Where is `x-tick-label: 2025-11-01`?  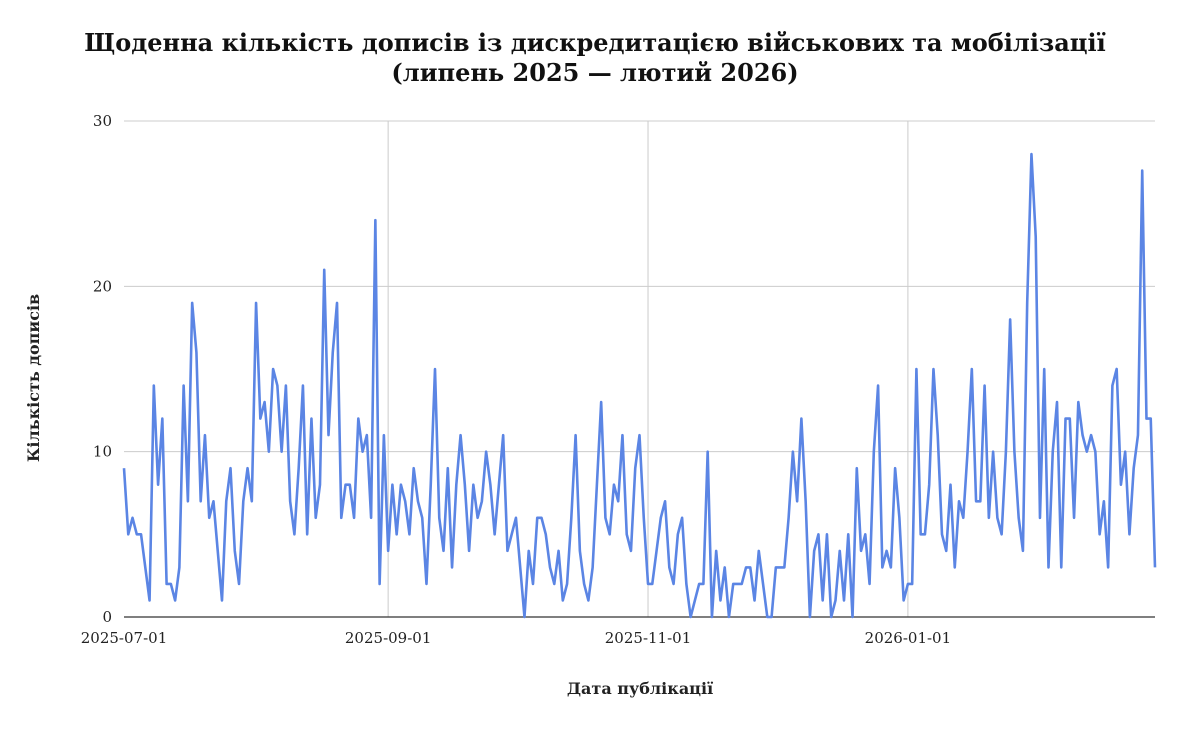
x-tick-label: 2025-11-01 is located at coordinates (648, 638).